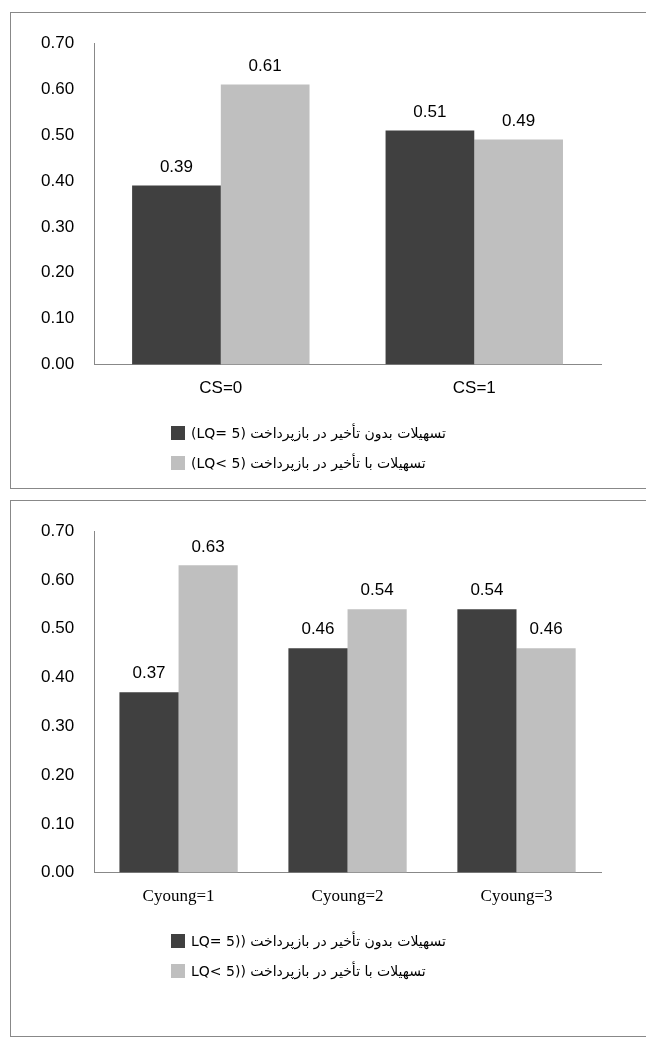 The image size is (646, 1039). Describe the element at coordinates (265, 65) in the screenshot. I see `data-label: 0.61` at that location.